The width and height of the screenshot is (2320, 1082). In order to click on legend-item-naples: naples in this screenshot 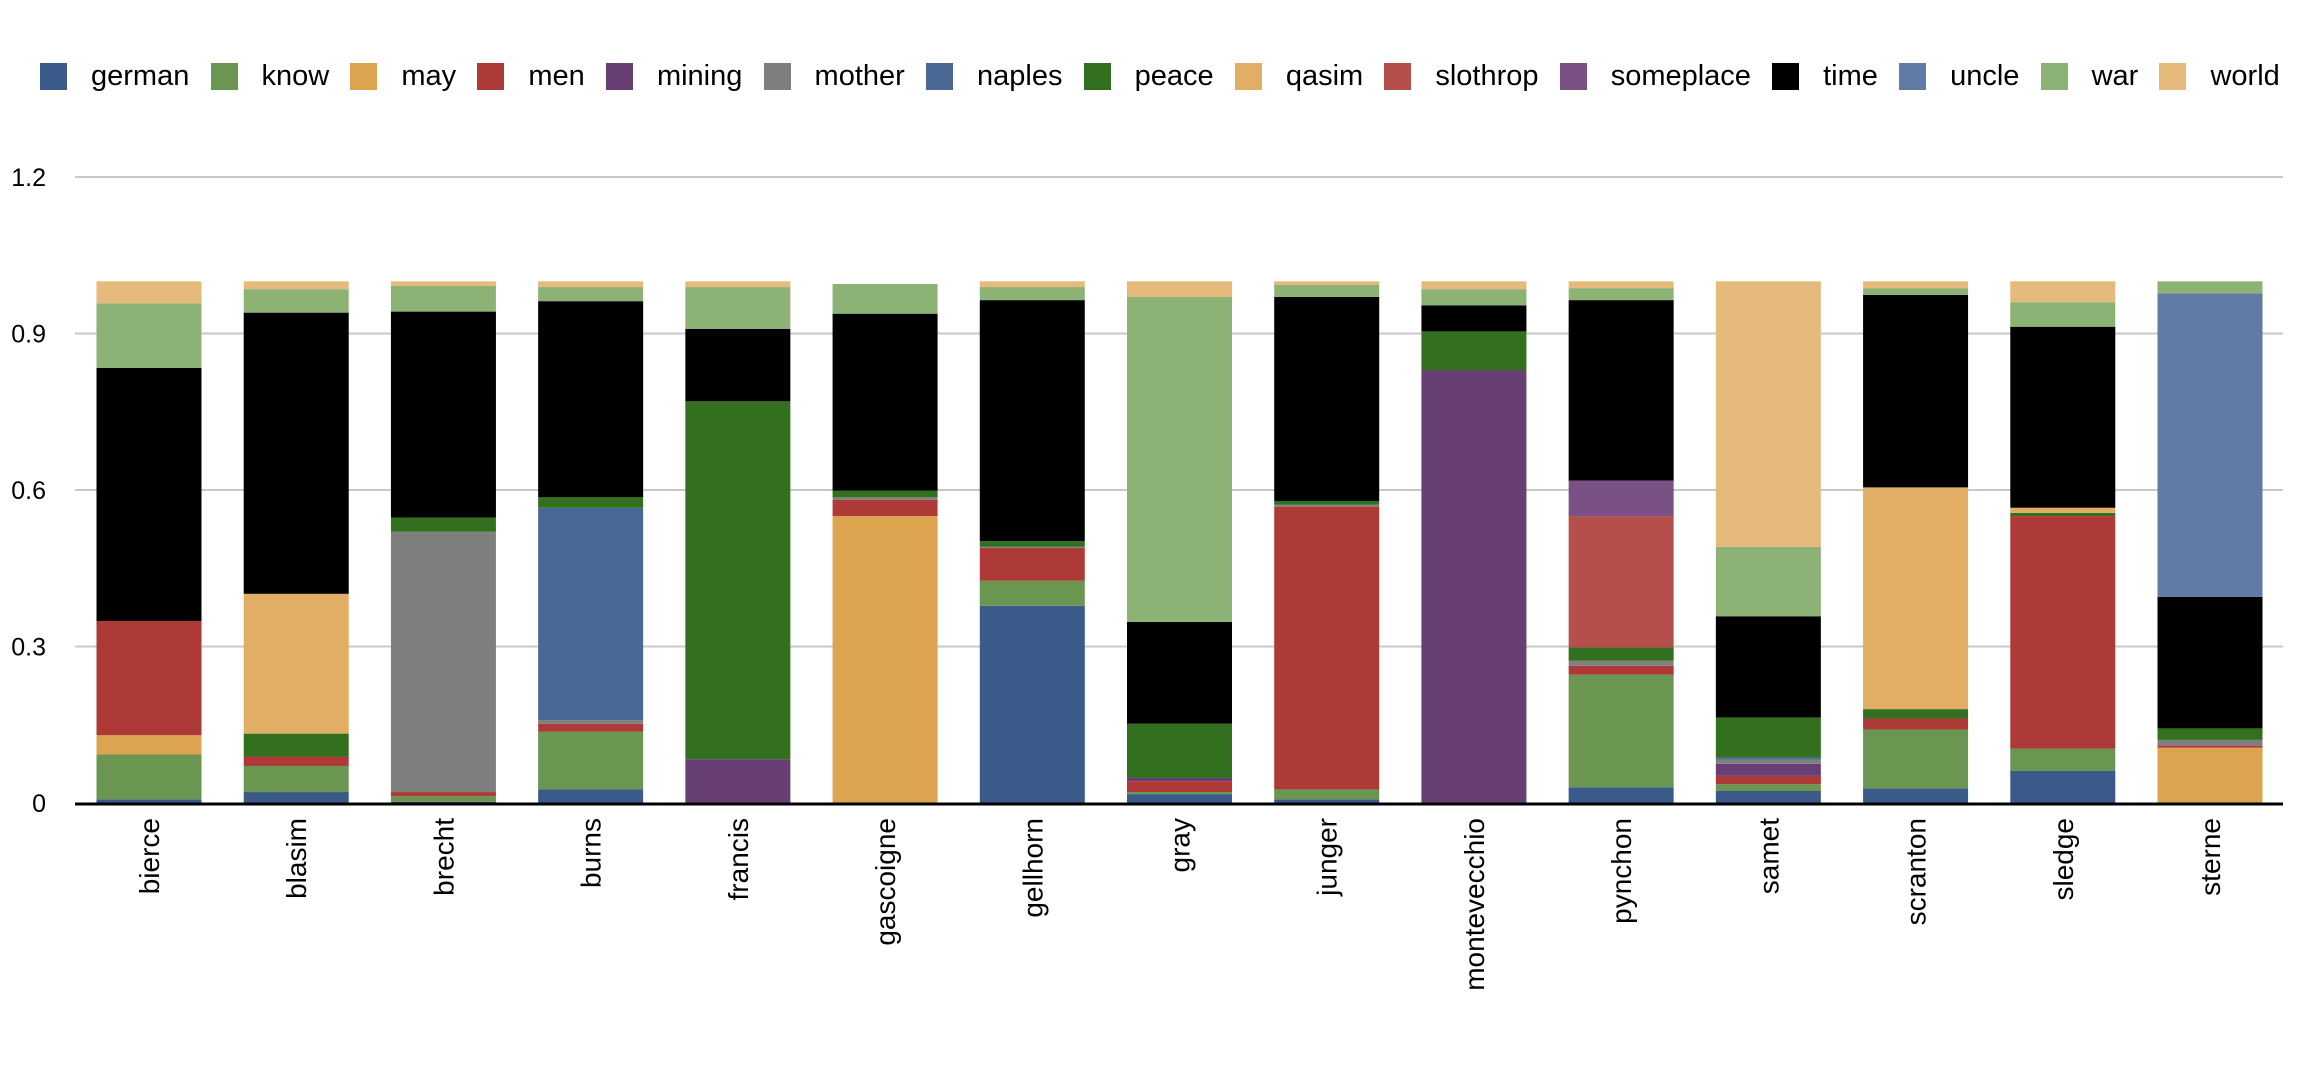, I will do `click(993, 76)`.